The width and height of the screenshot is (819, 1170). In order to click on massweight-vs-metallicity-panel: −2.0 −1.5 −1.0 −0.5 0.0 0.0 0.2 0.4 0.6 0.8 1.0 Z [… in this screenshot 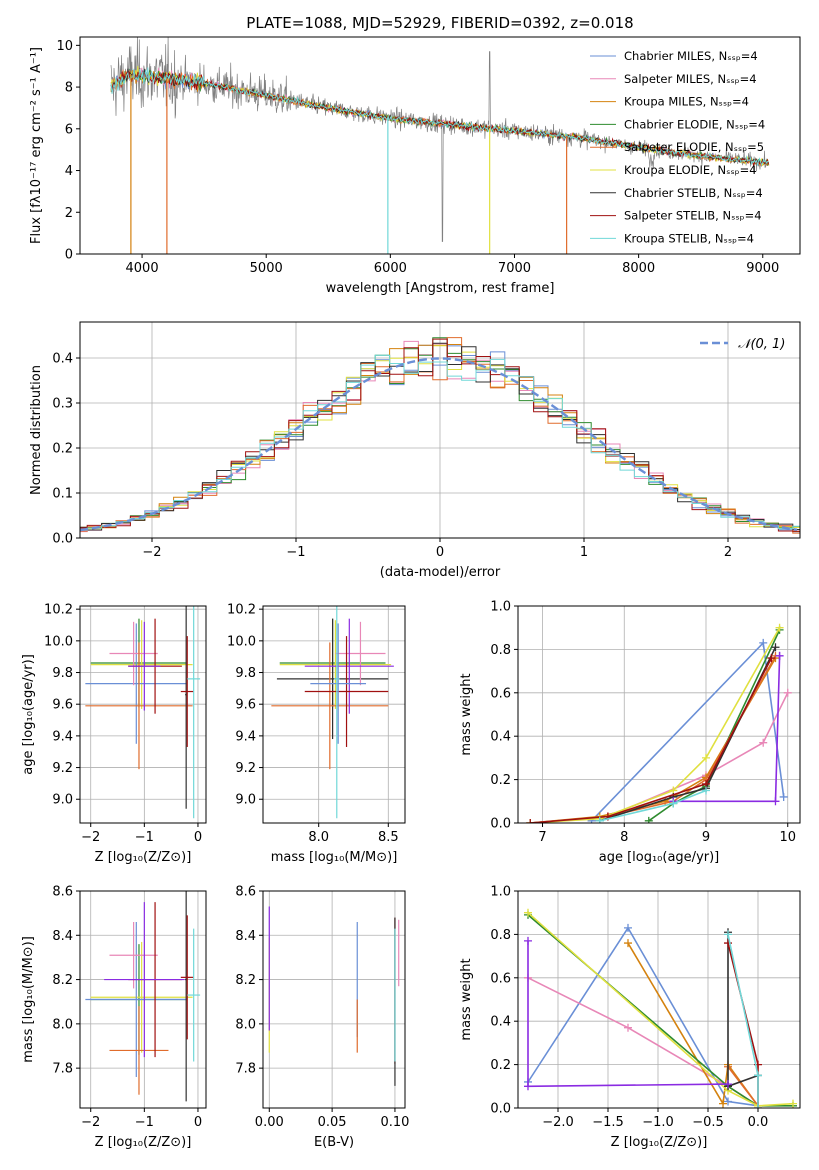, I will do `click(630, 1017)`.